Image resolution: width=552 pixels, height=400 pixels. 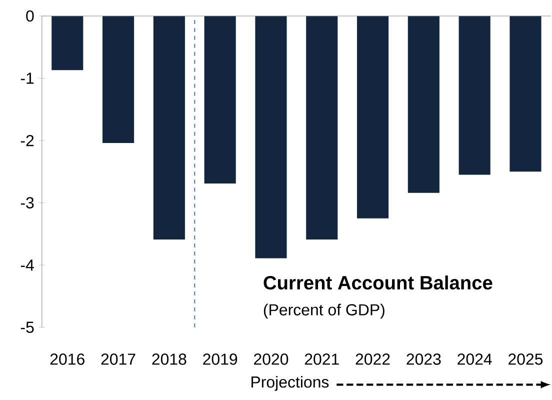 I want to click on x-tick-label: 2023, so click(x=423, y=359).